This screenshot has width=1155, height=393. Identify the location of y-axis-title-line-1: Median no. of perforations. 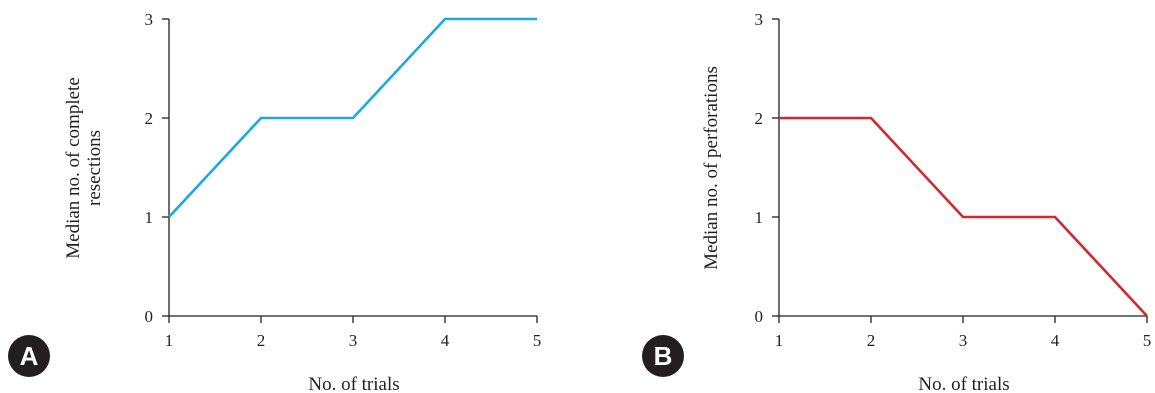
(711, 168).